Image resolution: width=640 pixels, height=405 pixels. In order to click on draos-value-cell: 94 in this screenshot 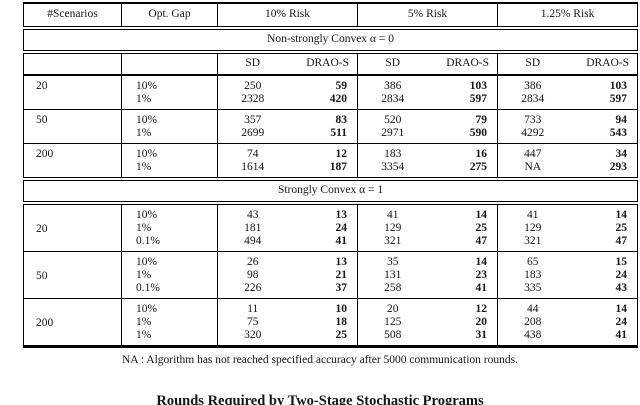, I will do `click(603, 118)`.